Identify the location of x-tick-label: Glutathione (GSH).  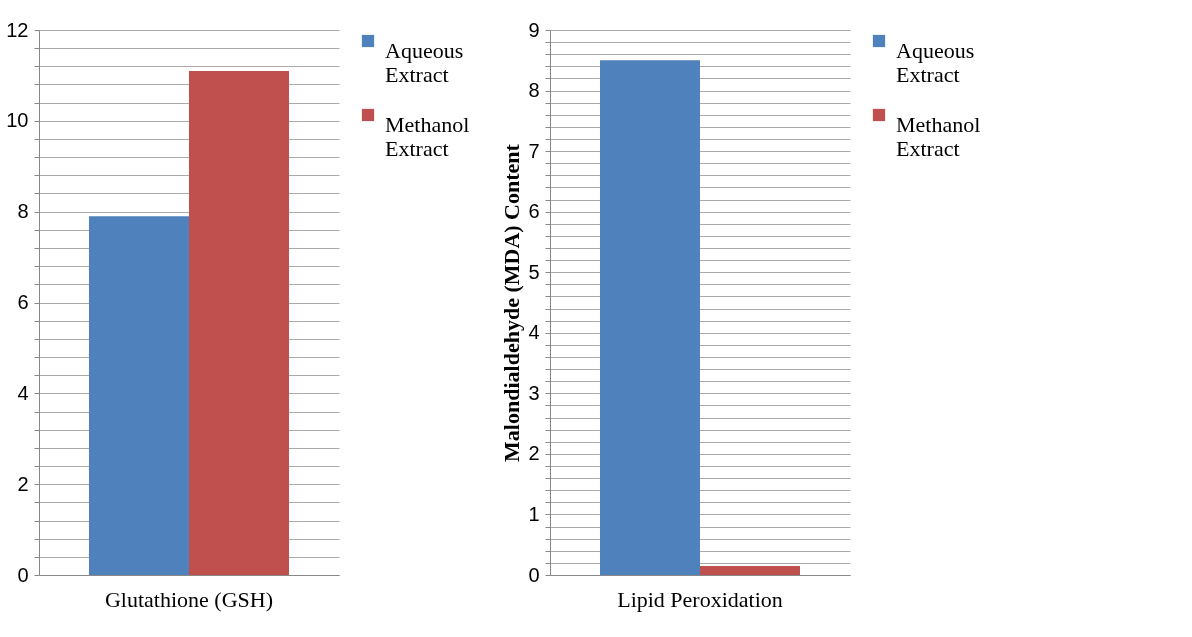
(189, 599).